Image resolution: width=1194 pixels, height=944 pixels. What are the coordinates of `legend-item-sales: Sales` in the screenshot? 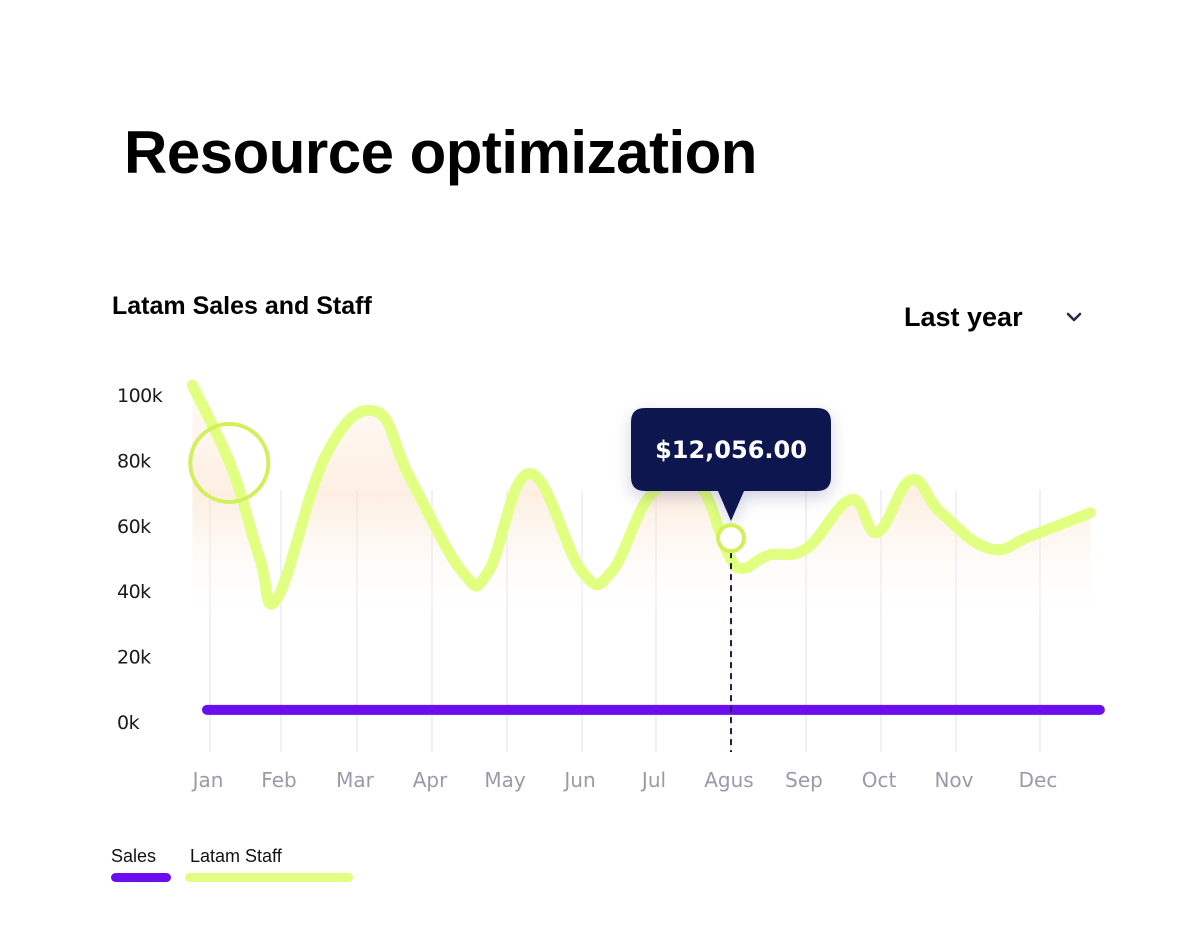 It's located at (141, 868).